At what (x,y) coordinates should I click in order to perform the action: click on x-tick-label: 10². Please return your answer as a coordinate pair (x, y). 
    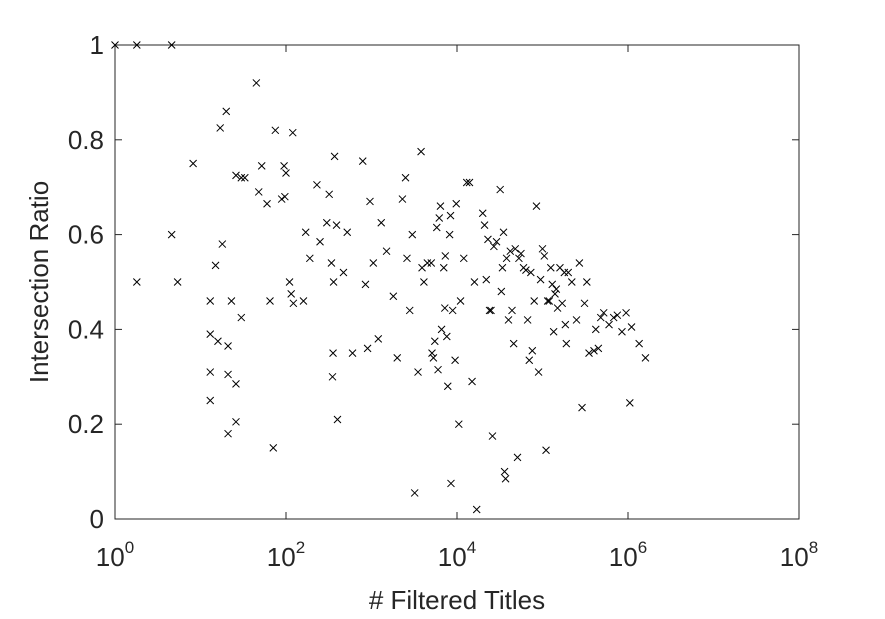
    Looking at the image, I should click on (286, 555).